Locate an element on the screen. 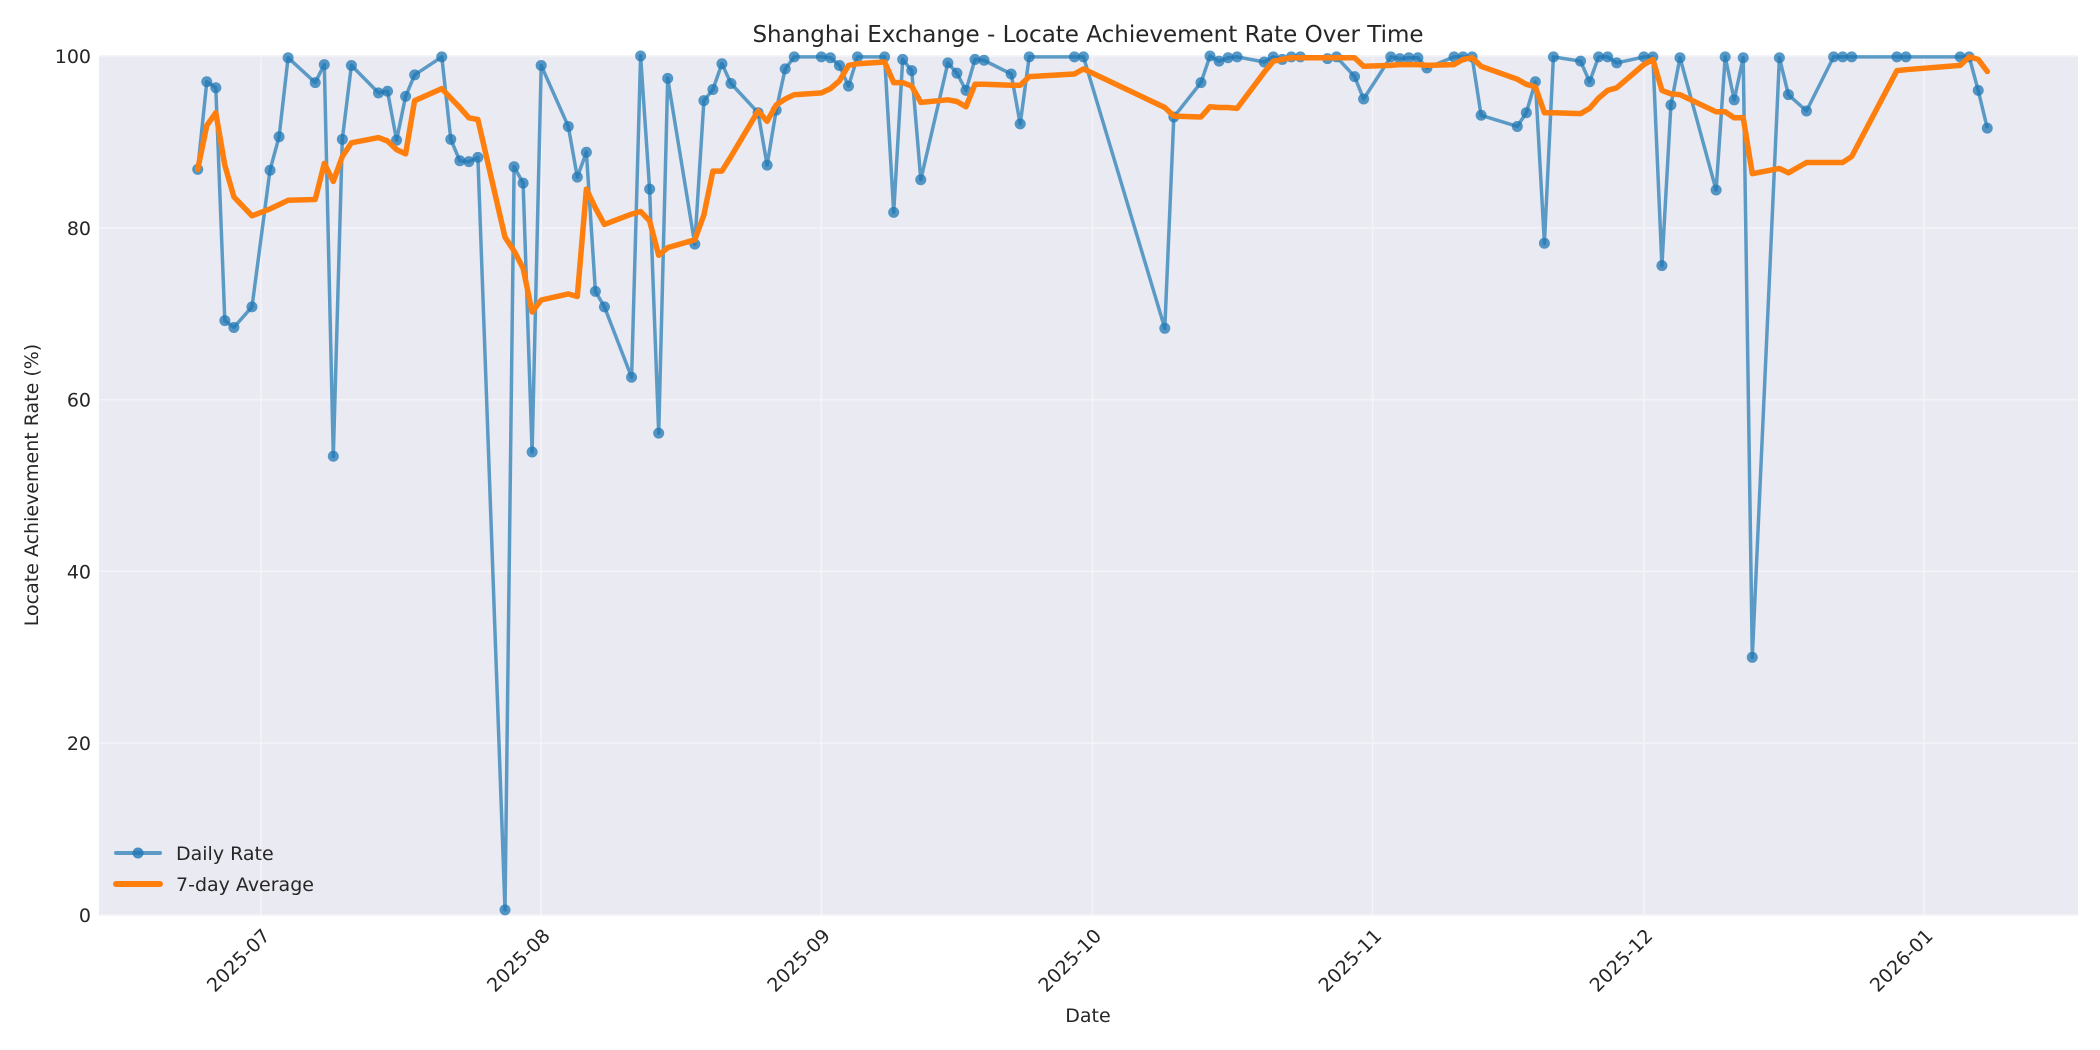 Image resolution: width=2100 pixels, height=1050 pixels. y-tick-label: 100 is located at coordinates (73, 57).